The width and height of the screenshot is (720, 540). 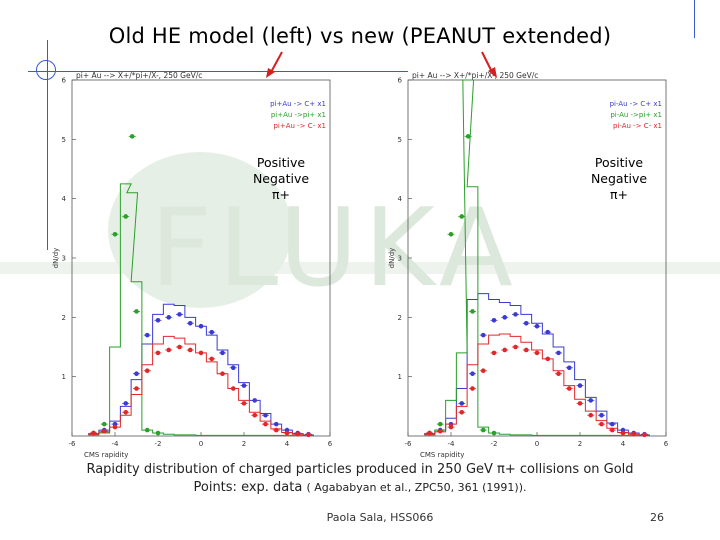 What do you see at coordinates (400, 199) in the screenshot?
I see `y-tick-label: 4` at bounding box center [400, 199].